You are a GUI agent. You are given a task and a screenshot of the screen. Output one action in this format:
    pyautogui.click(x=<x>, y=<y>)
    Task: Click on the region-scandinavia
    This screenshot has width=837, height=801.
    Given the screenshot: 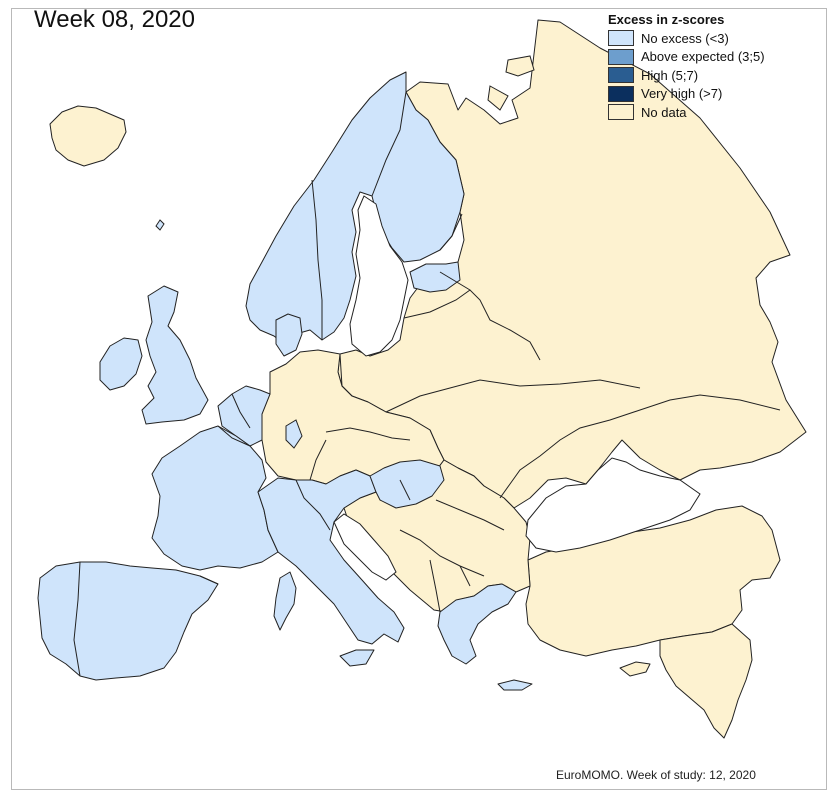 What is the action you would take?
    pyautogui.click(x=355, y=208)
    